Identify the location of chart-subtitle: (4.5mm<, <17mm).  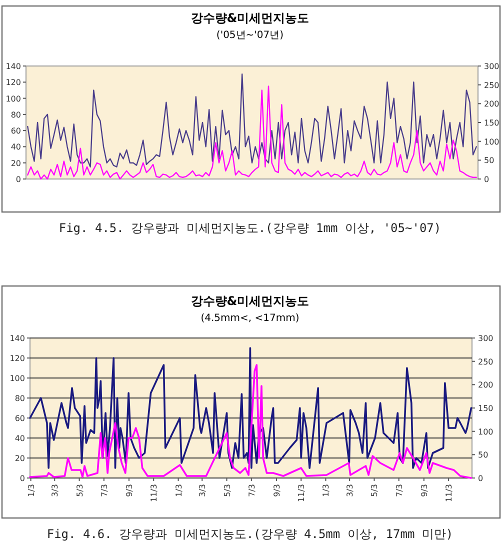
(250, 318).